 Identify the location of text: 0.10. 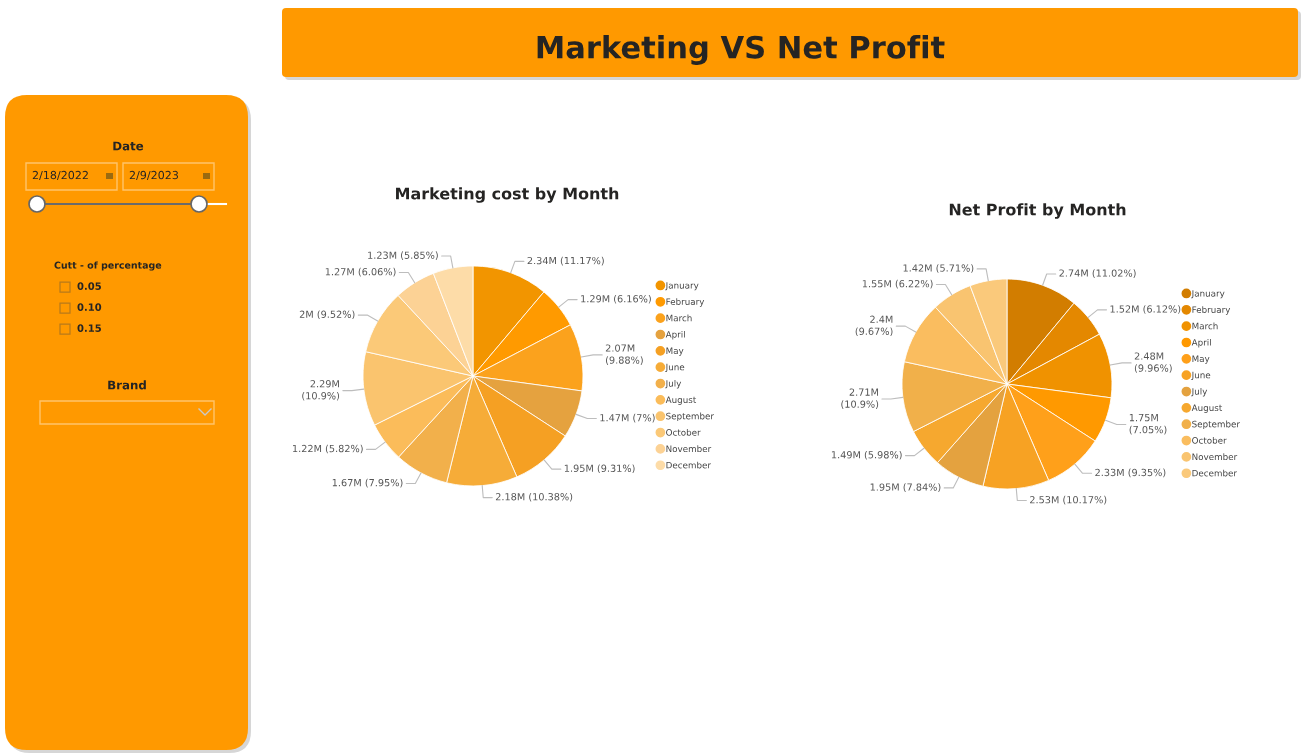
(89, 307).